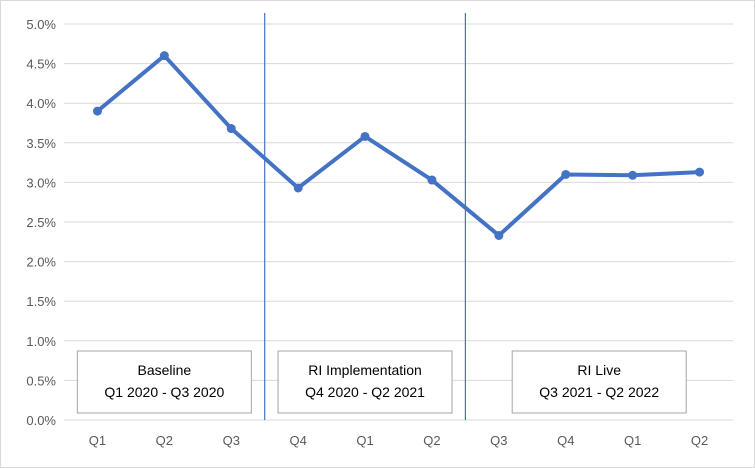 This screenshot has height=468, width=755. I want to click on annotation-phase-name: RI Implementation, so click(365, 370).